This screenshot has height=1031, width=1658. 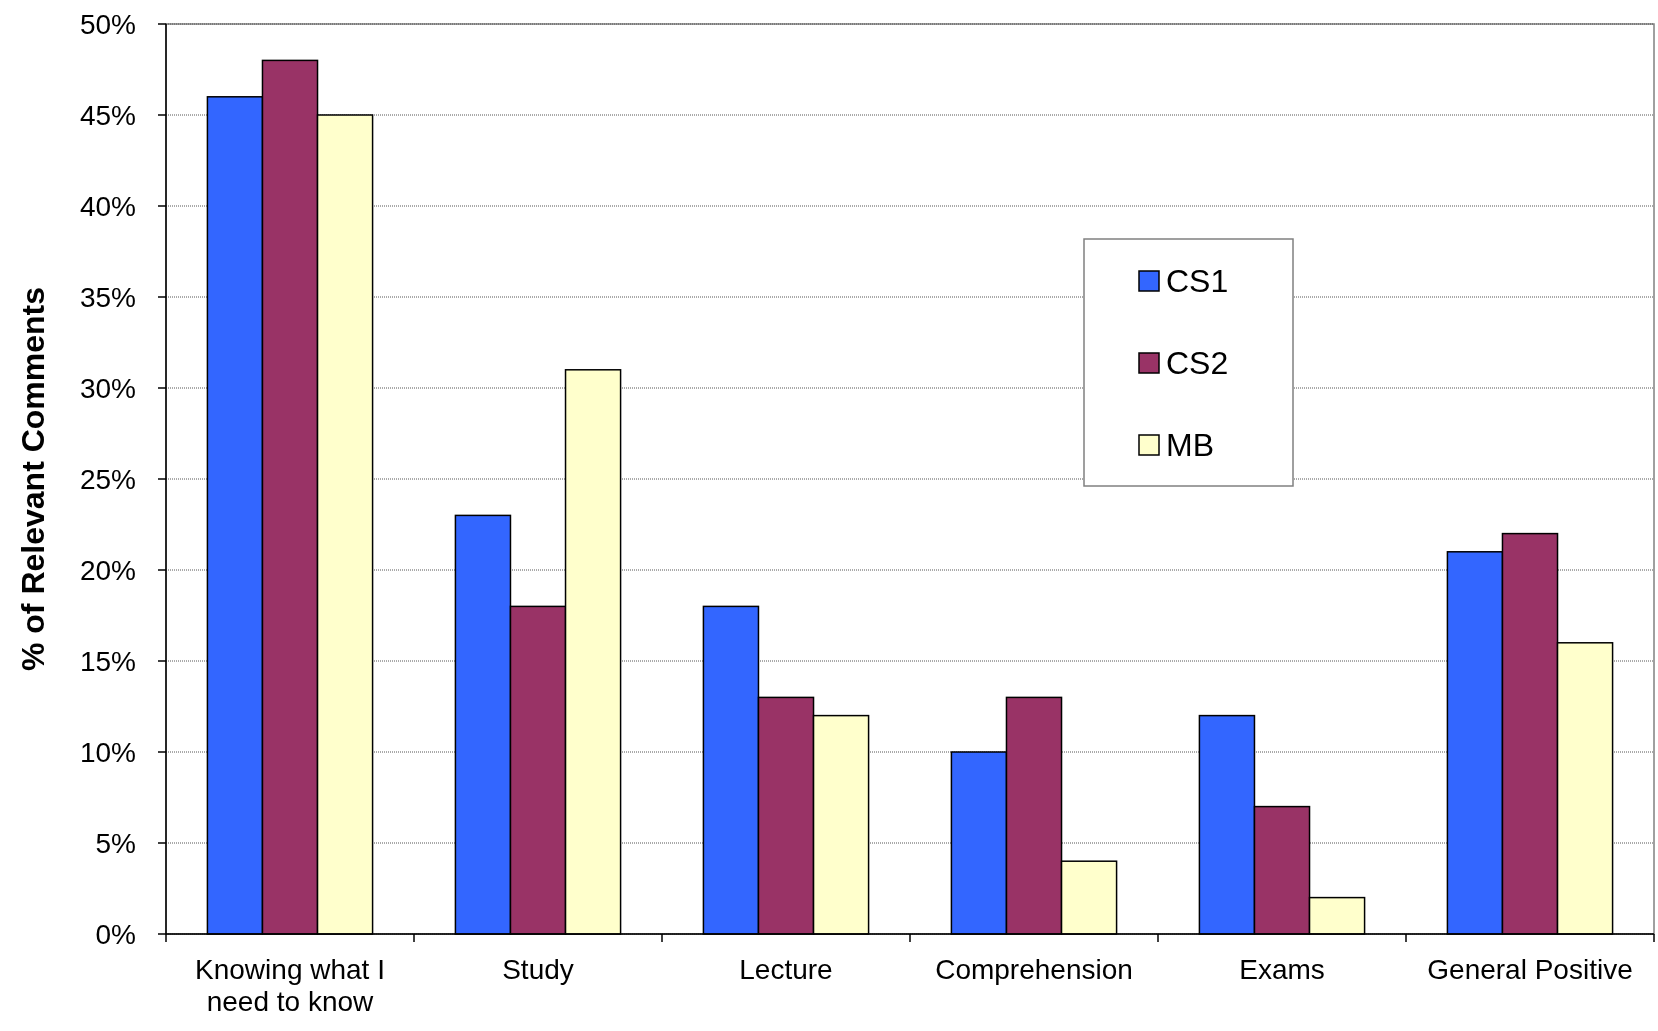 I want to click on legend-label: CS1, so click(x=1197, y=281).